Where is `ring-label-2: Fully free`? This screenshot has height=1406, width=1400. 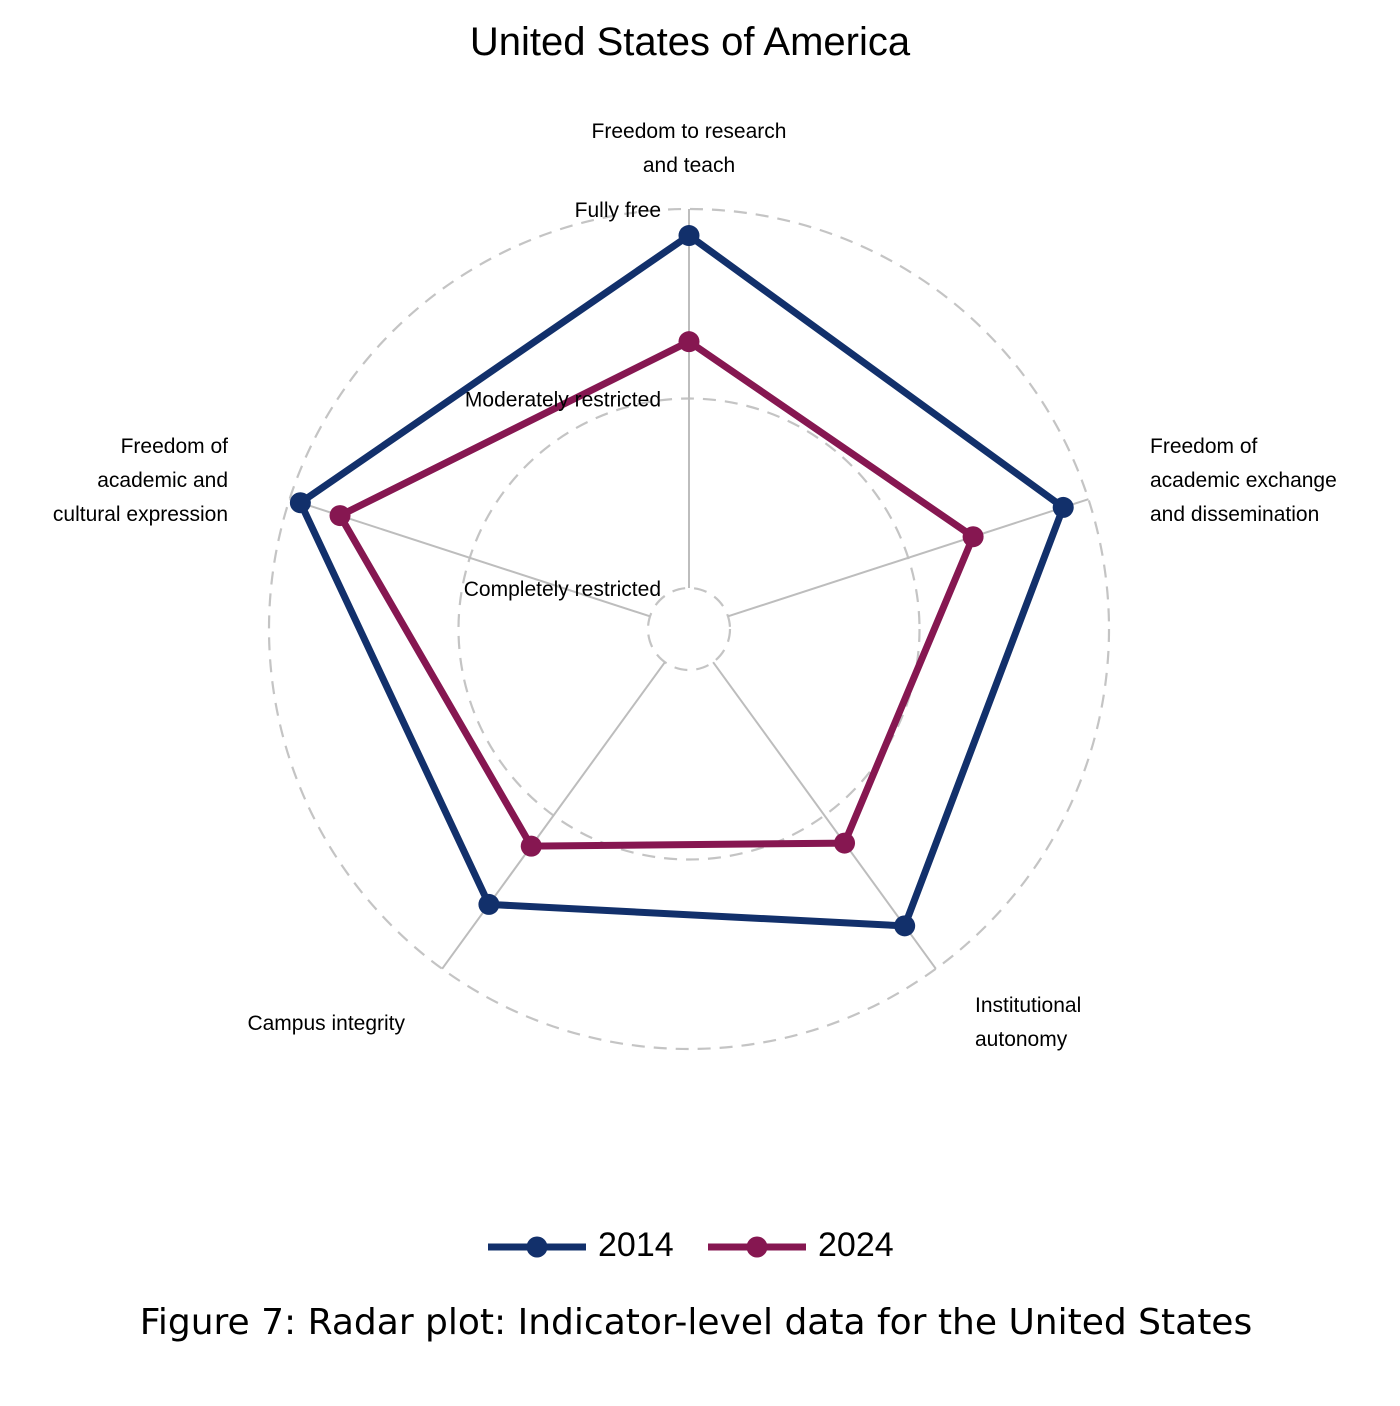
ring-label-2: Fully free is located at coordinates (618, 210).